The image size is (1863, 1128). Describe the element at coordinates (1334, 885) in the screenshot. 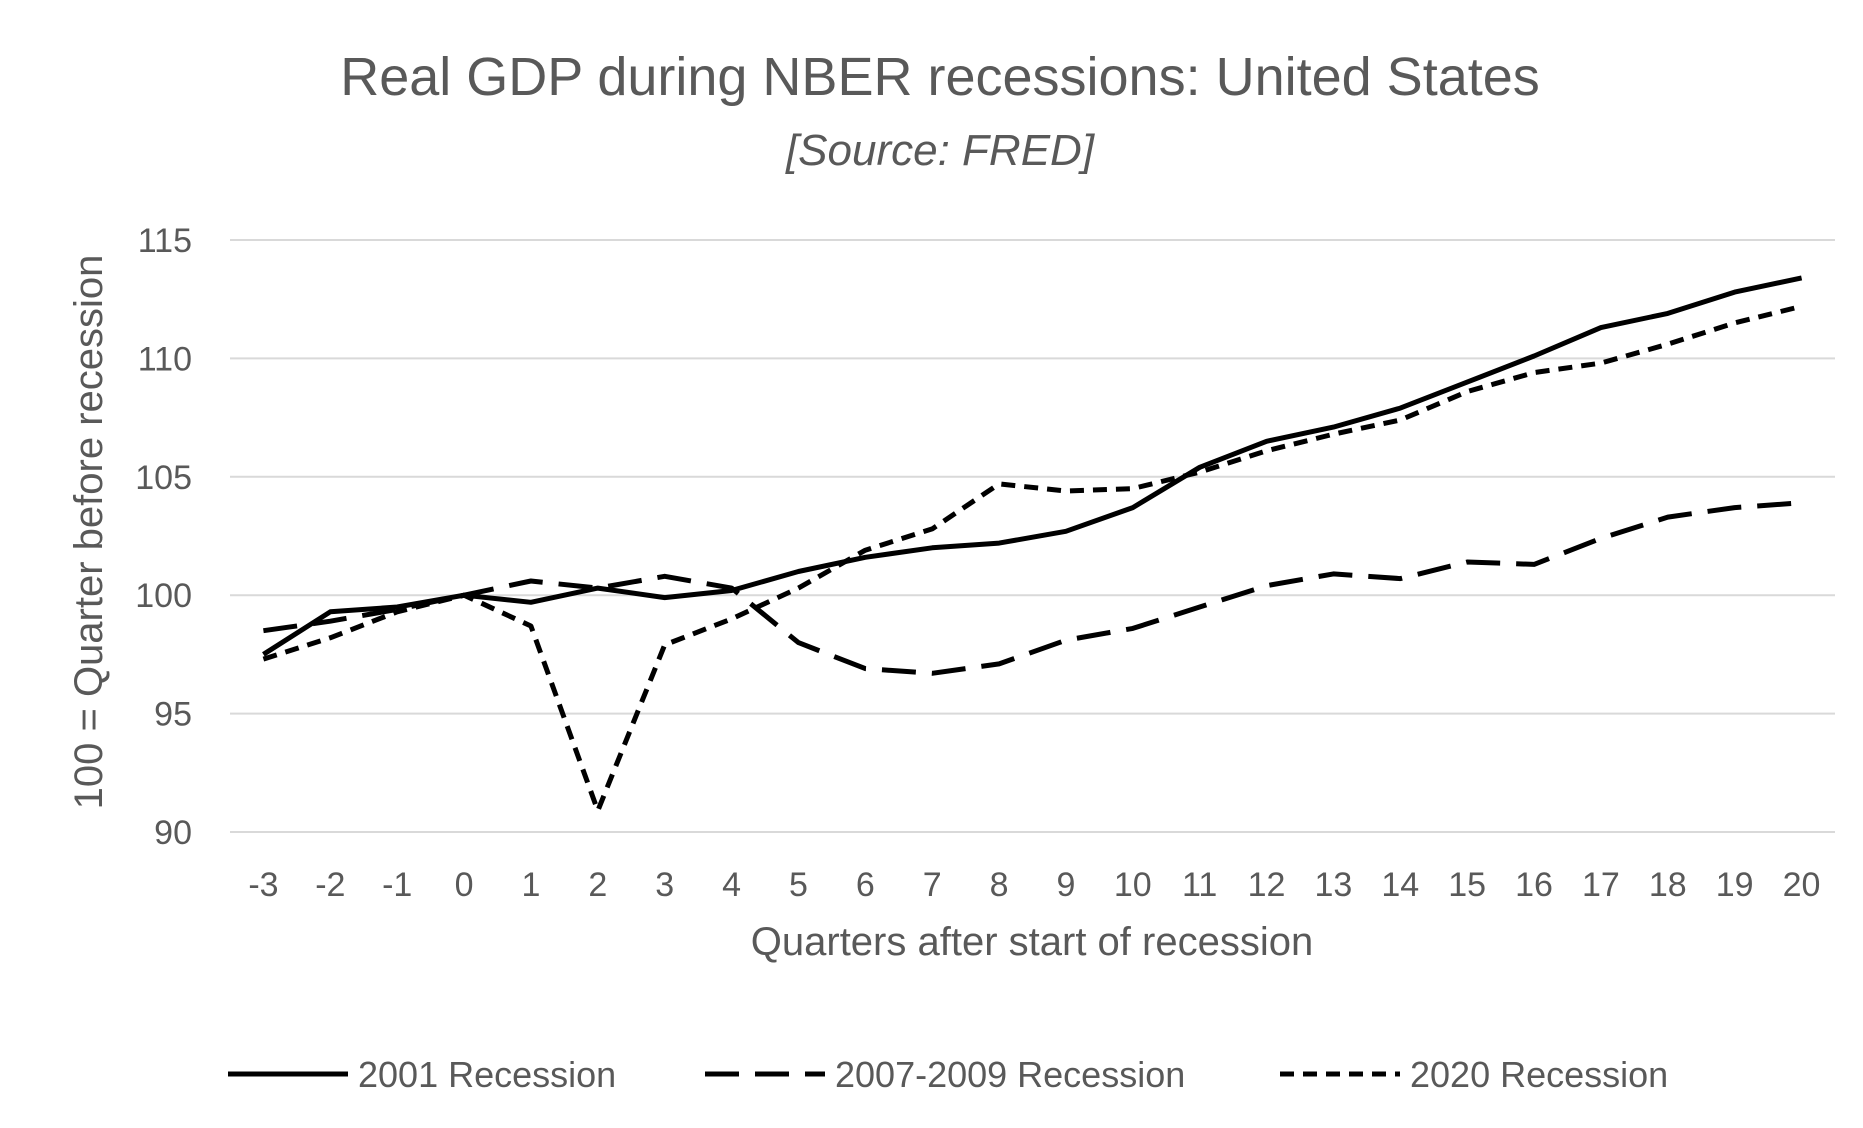

I see `x-tick-label: 13` at that location.